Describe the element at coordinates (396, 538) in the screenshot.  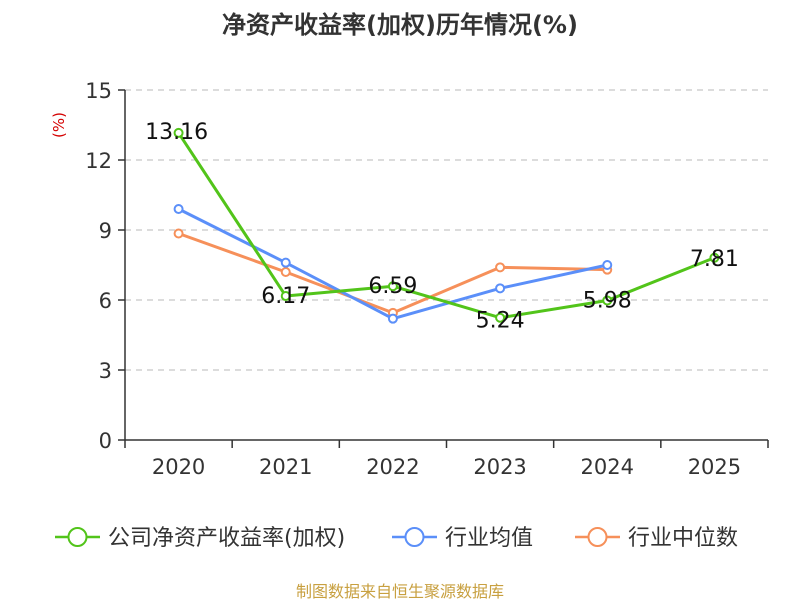
I see `legend: 公司净资产收益率(加权) 行业均值 行业中位数` at that location.